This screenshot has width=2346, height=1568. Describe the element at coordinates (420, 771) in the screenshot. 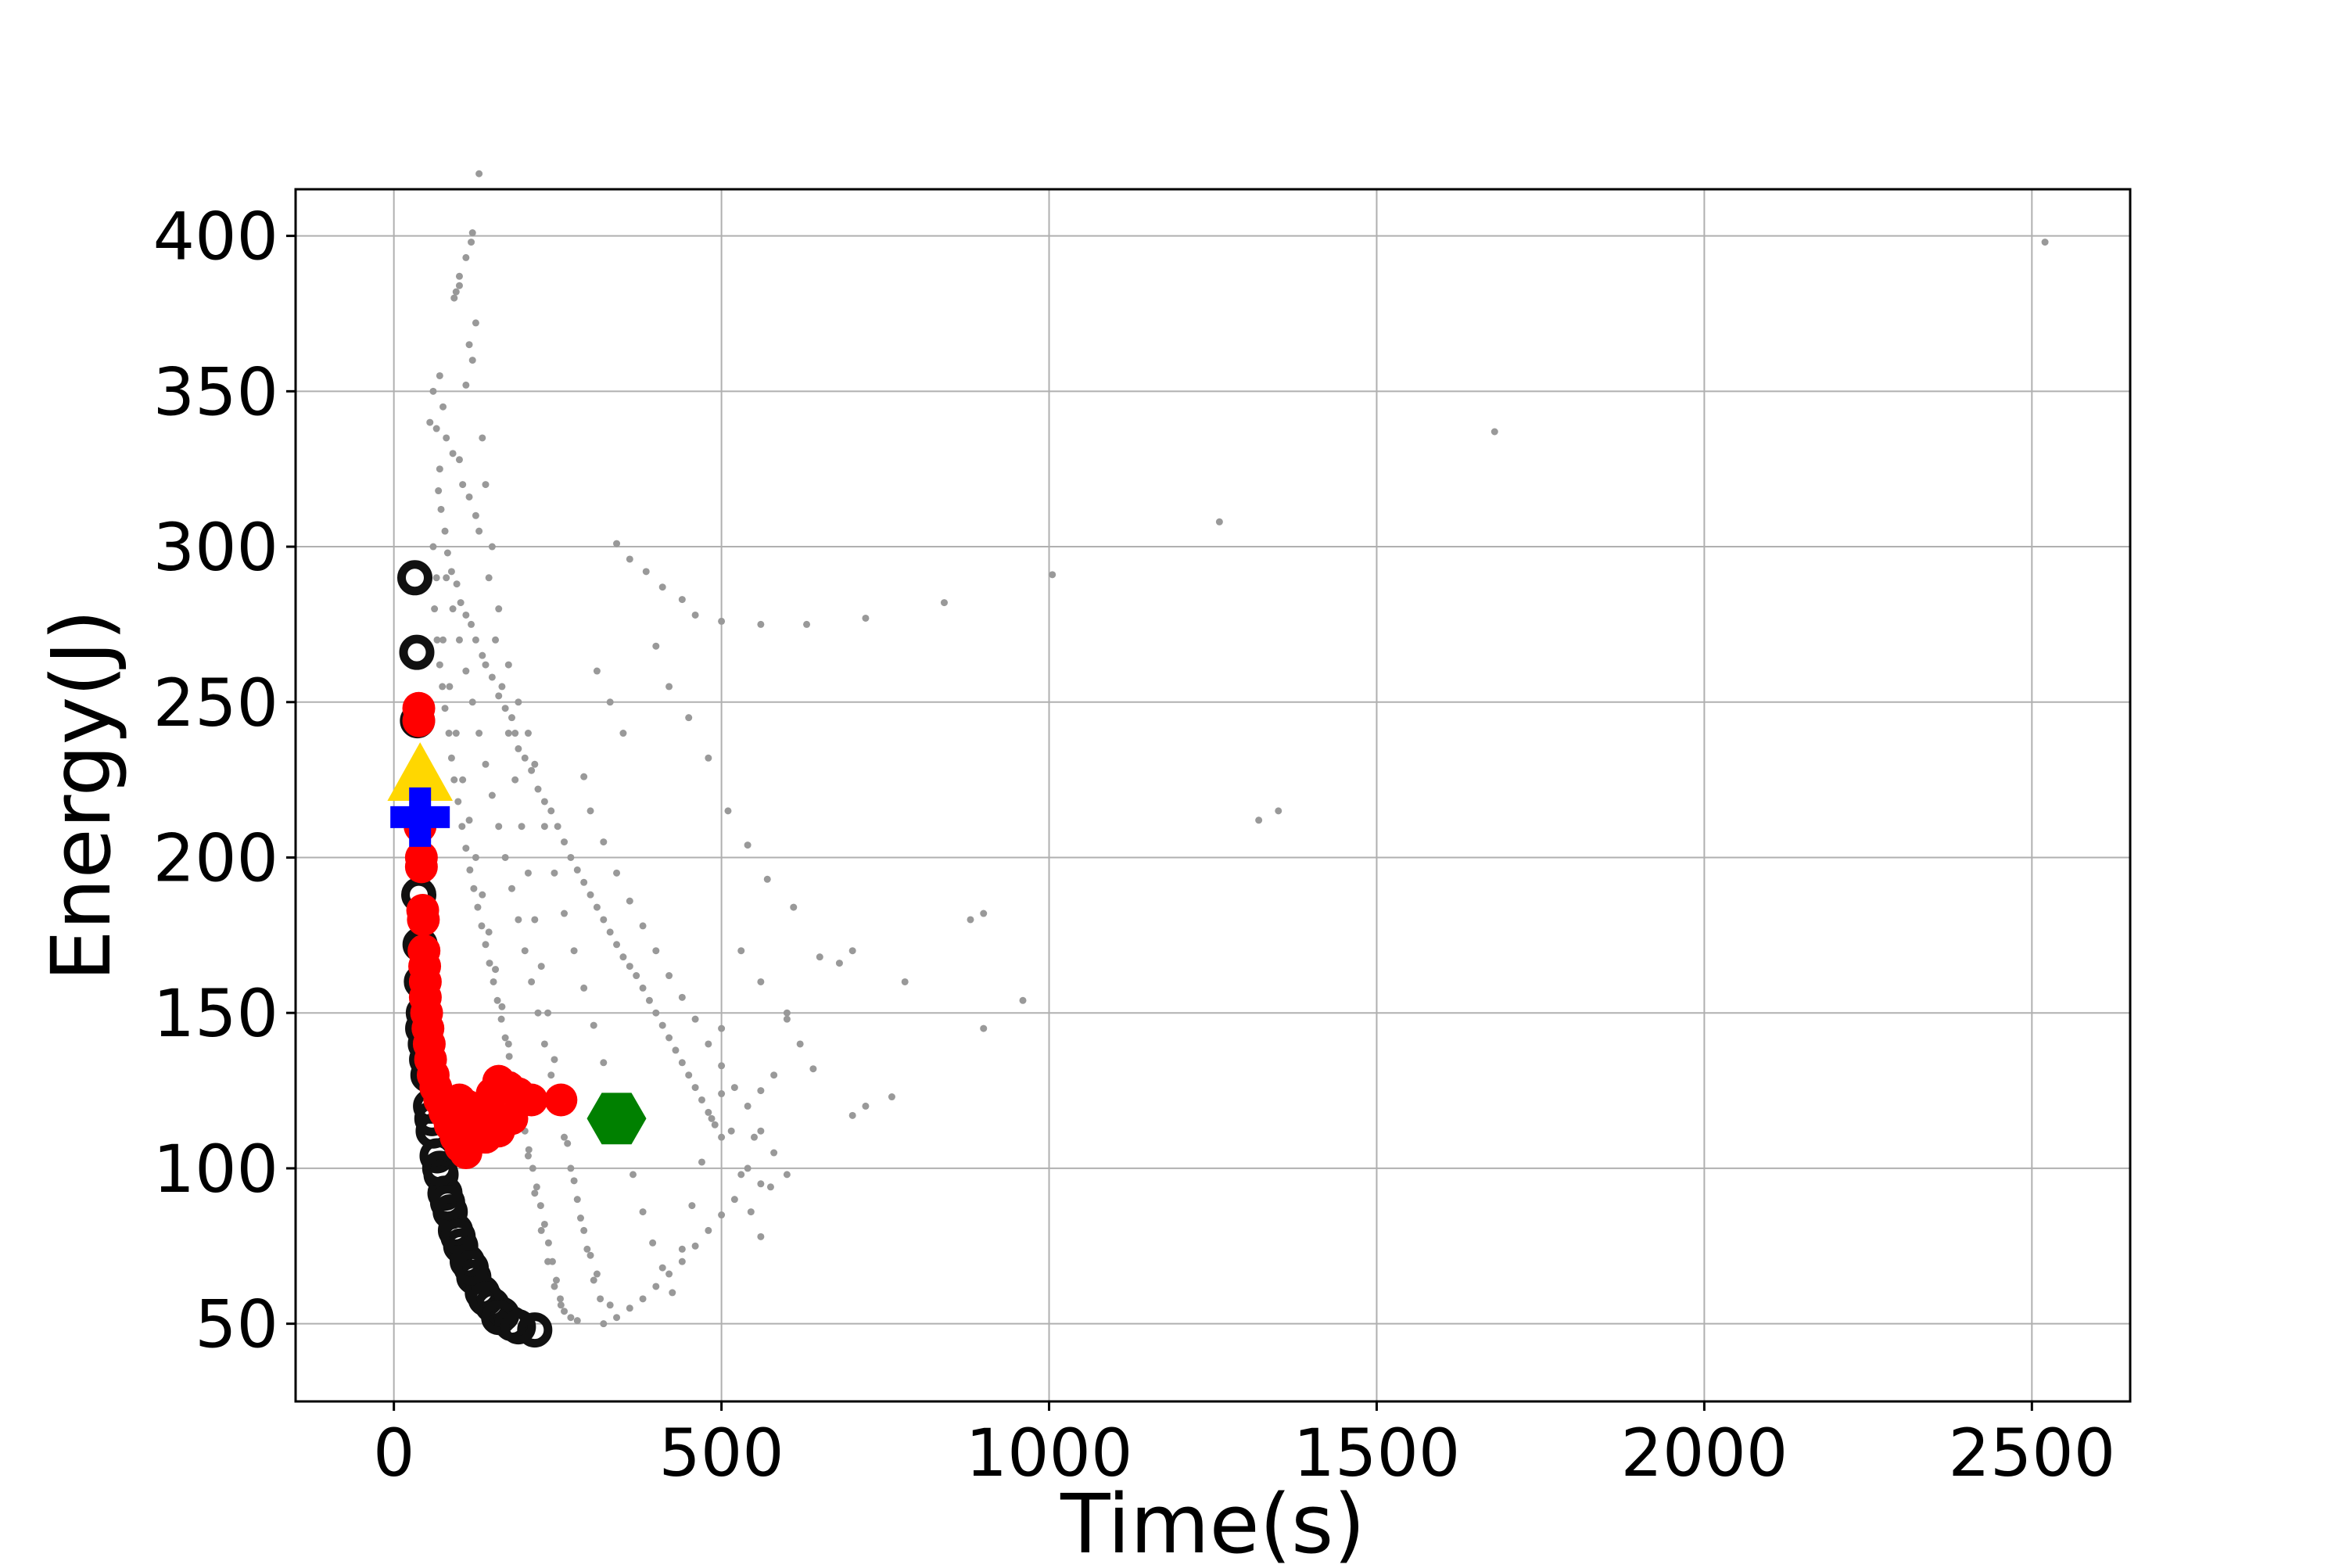

I see `triangle-marker` at that location.